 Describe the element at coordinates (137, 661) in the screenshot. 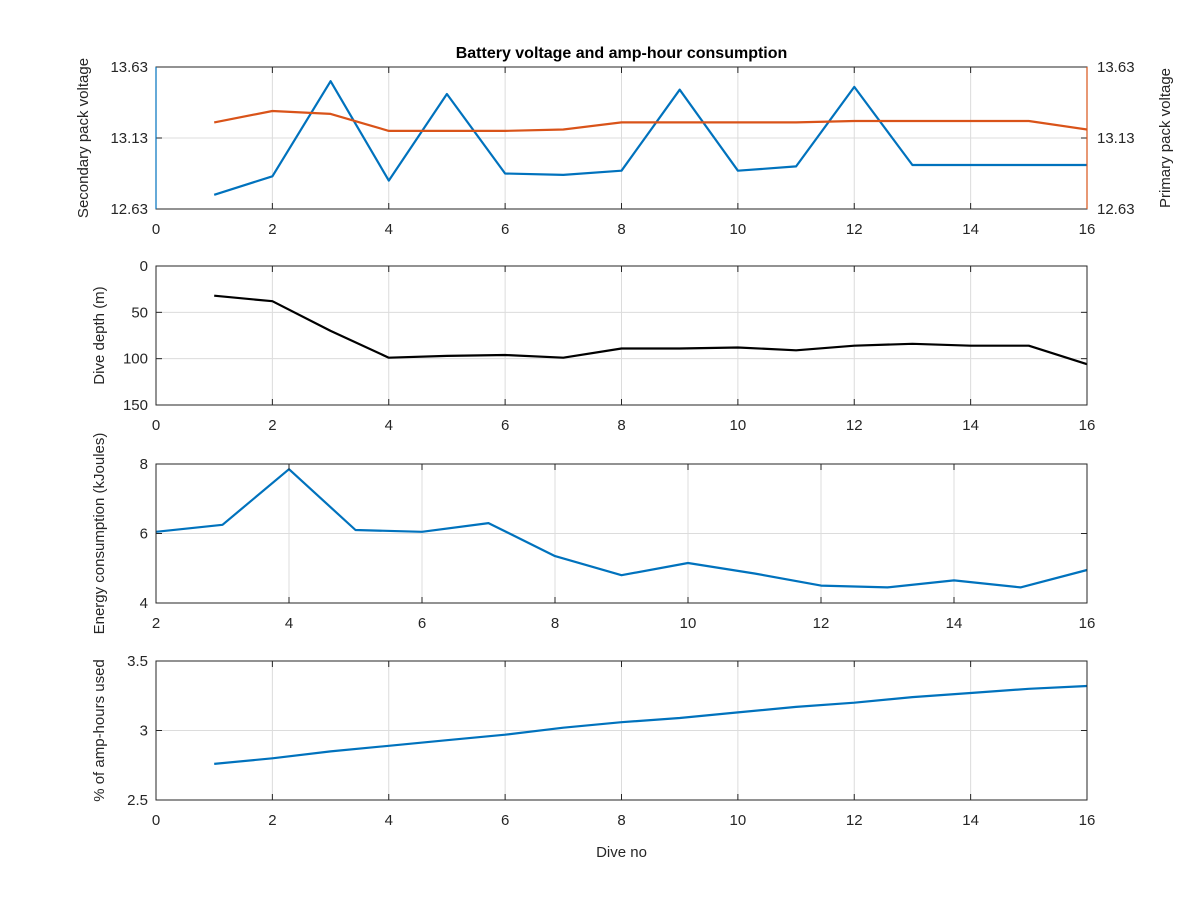

I see `y-tick-label: 3.5` at that location.